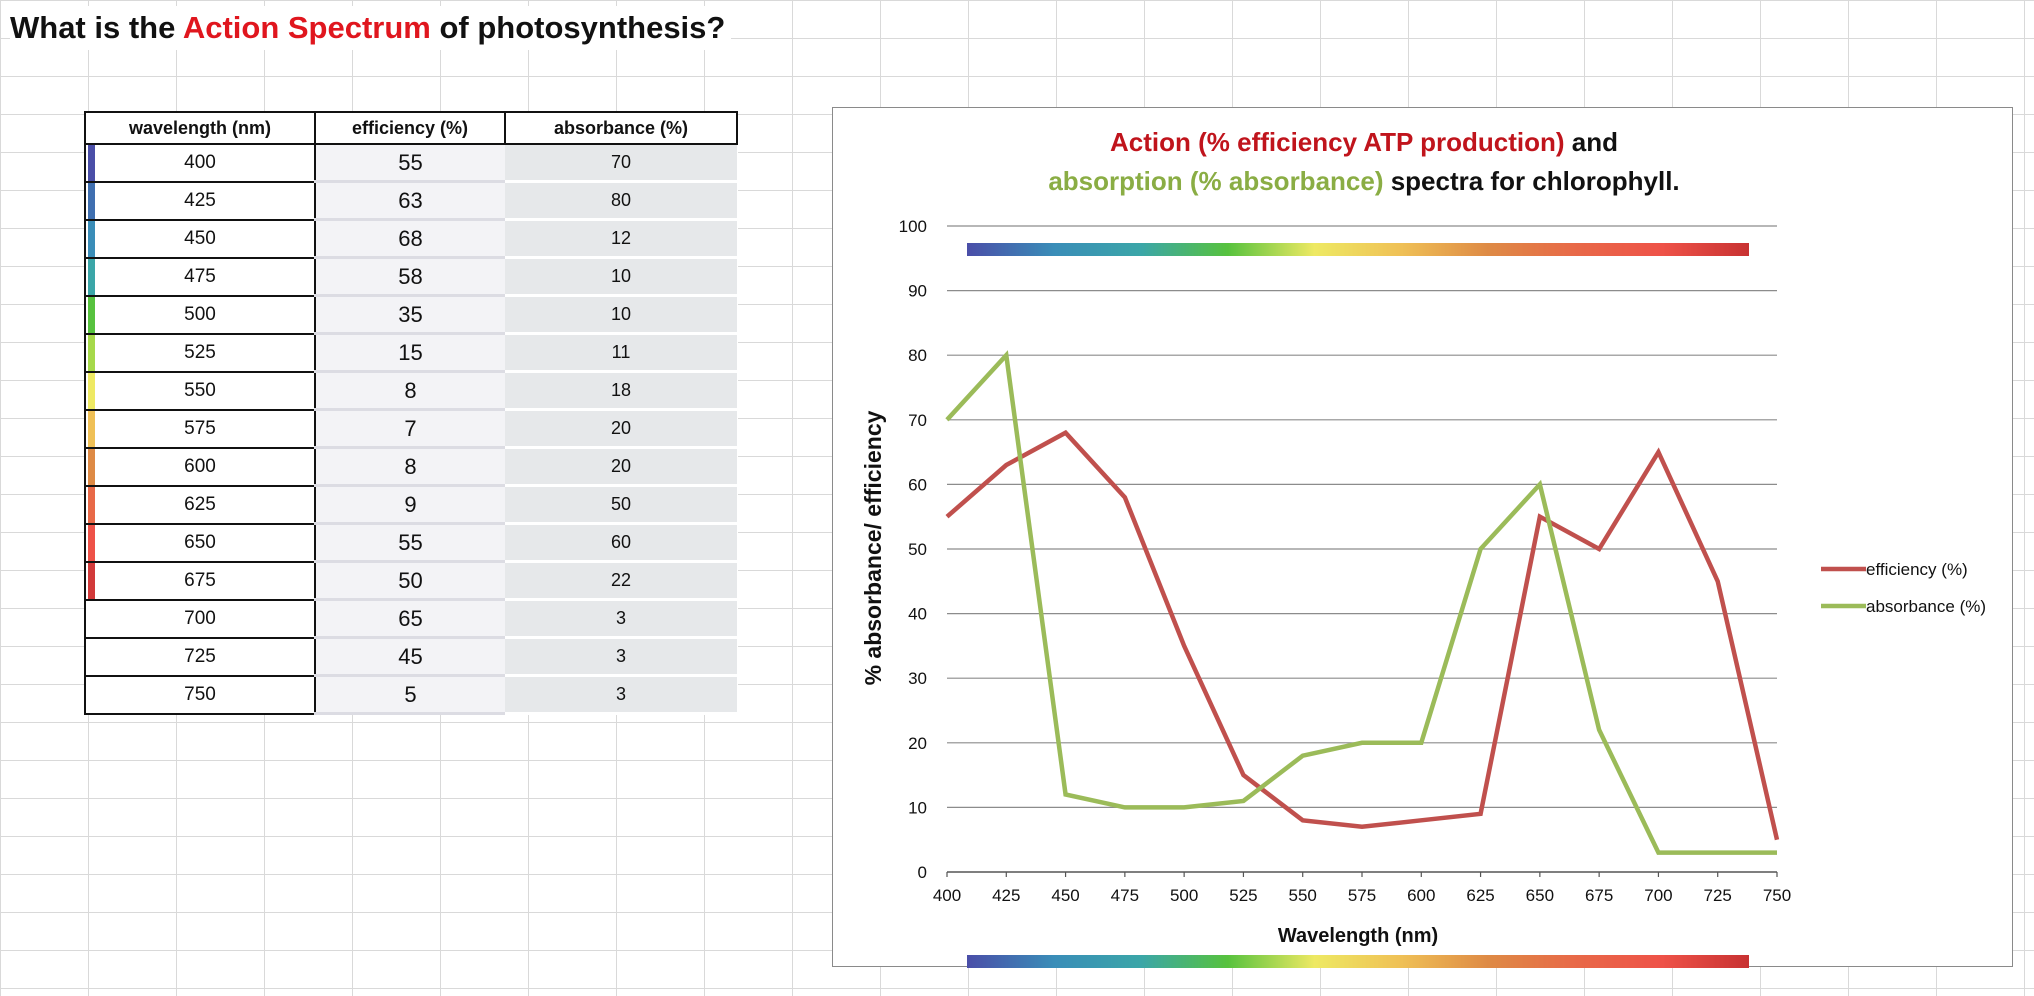  What do you see at coordinates (1591, 142) in the screenshot?
I see `chart-title-segment: and` at bounding box center [1591, 142].